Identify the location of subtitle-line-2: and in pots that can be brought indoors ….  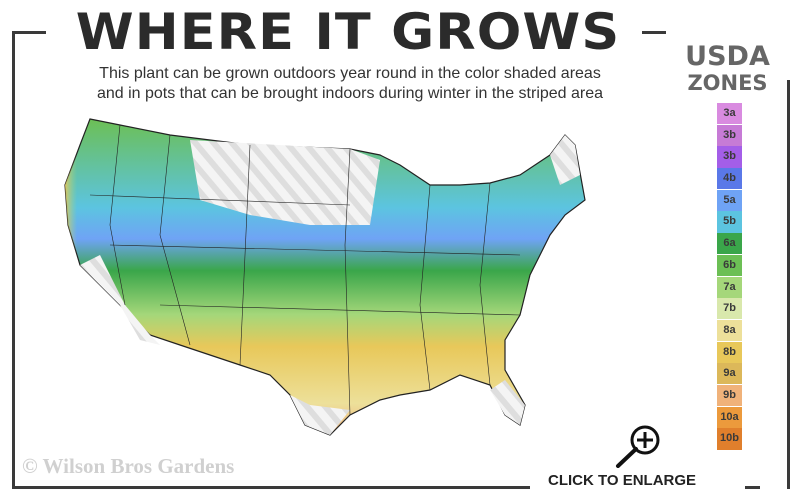
(350, 93).